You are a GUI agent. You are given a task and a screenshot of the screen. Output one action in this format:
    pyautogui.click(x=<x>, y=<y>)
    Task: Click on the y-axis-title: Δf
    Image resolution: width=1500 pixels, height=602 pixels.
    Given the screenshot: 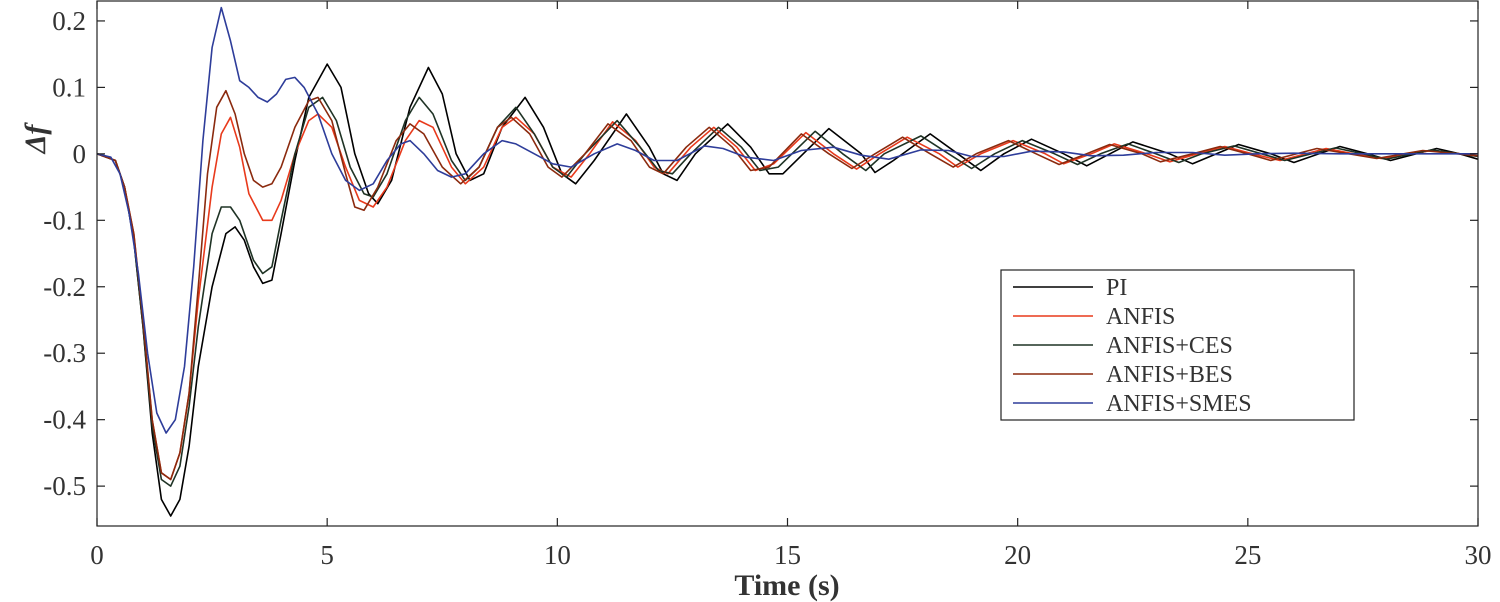 What is the action you would take?
    pyautogui.click(x=35, y=138)
    